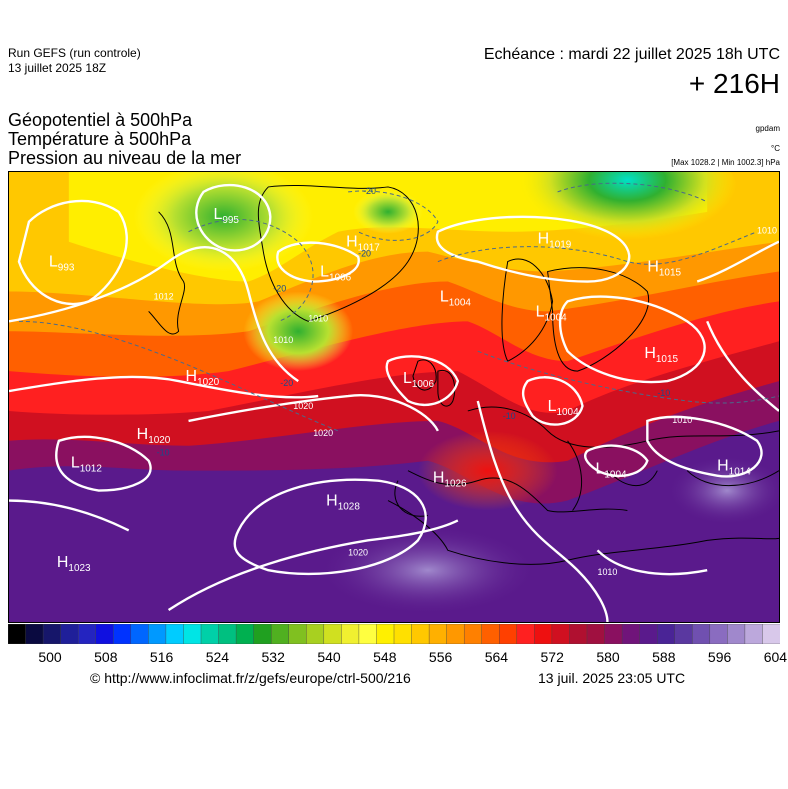  Describe the element at coordinates (57, 68) in the screenshot. I see `run-date: 13 juillet 2025 18Z` at that location.